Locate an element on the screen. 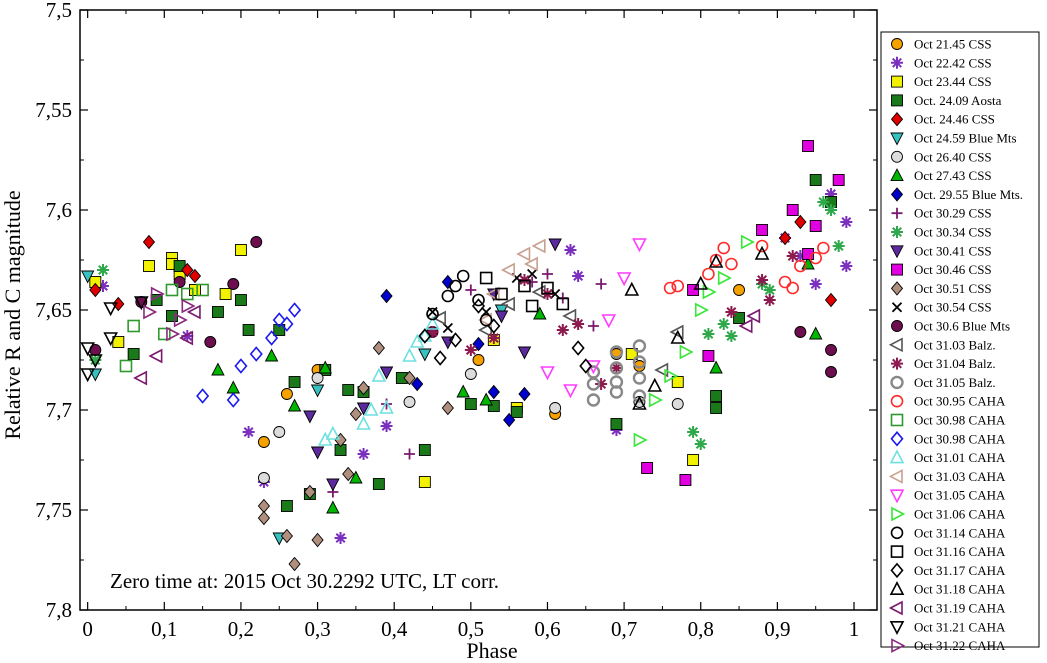 The width and height of the screenshot is (1047, 663). legend-label: Oct 31.18 CAHA is located at coordinates (960, 589).